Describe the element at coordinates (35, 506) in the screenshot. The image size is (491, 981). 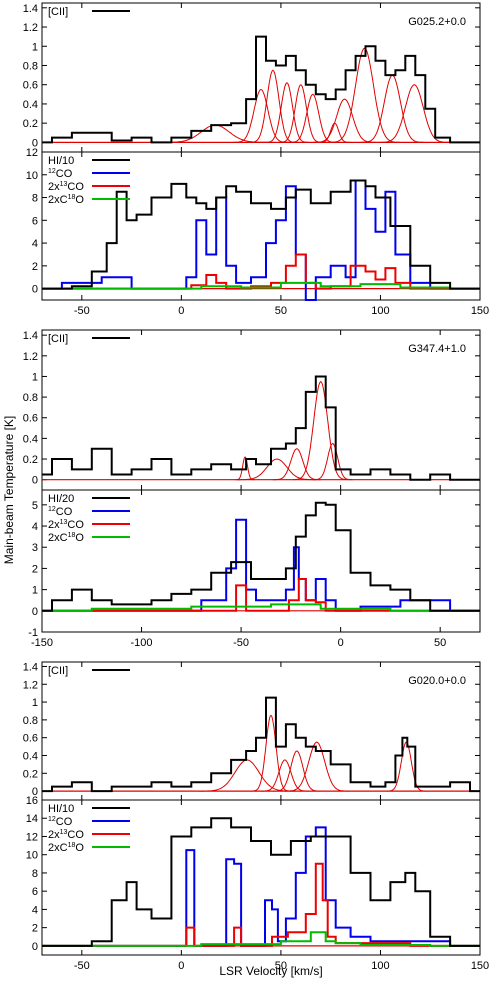
I see `y-tick-label: 5` at that location.